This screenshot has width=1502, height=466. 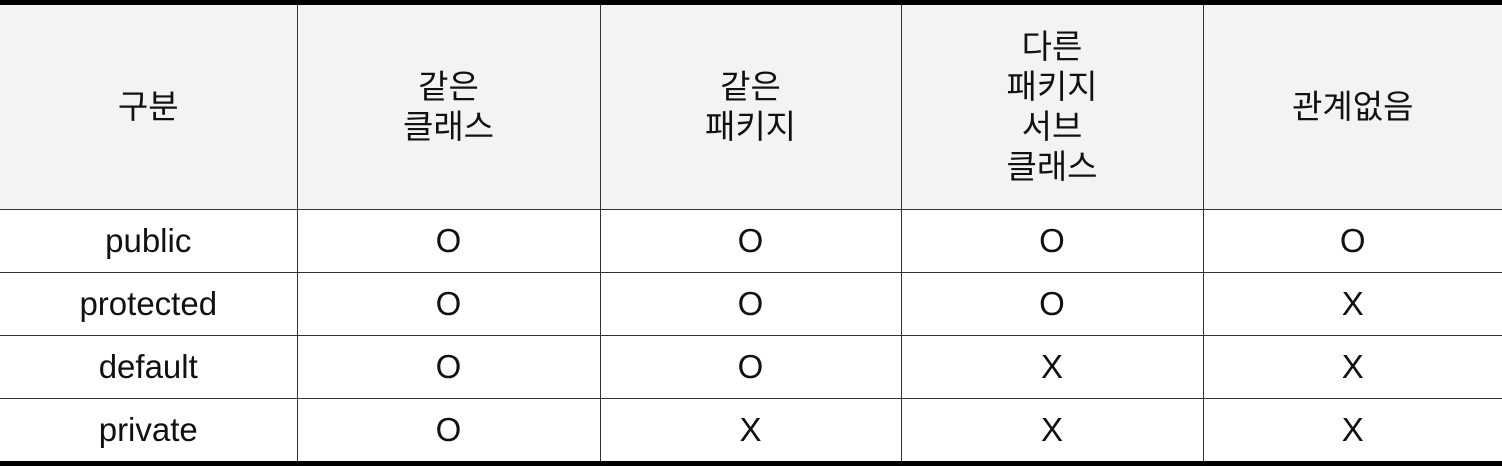 I want to click on table-row-private: private O X X X, so click(x=751, y=429).